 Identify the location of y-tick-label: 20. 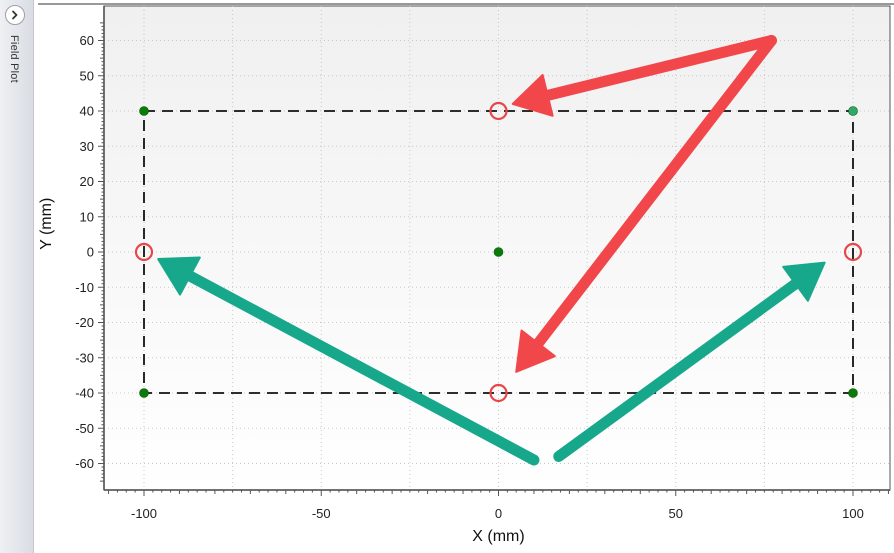
(87, 181).